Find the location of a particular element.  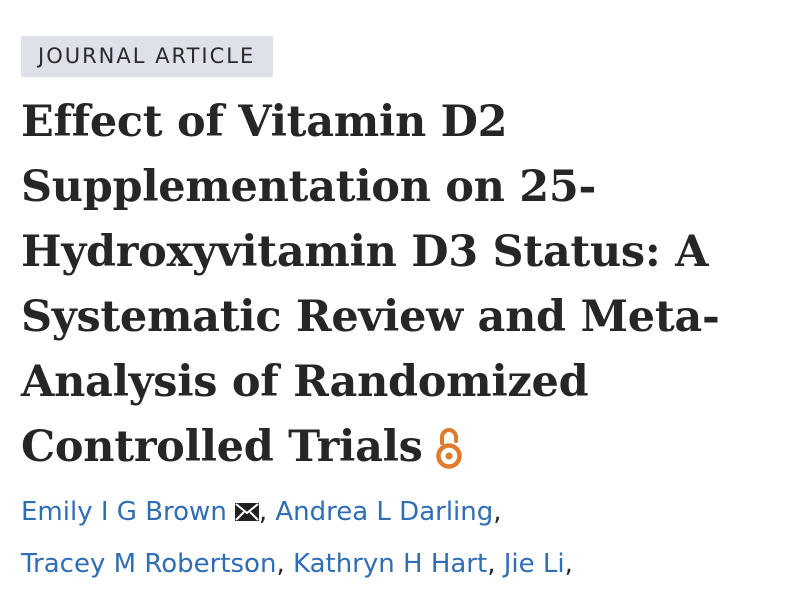

title-line-text: Controlled Trials is located at coordinates (222, 447).